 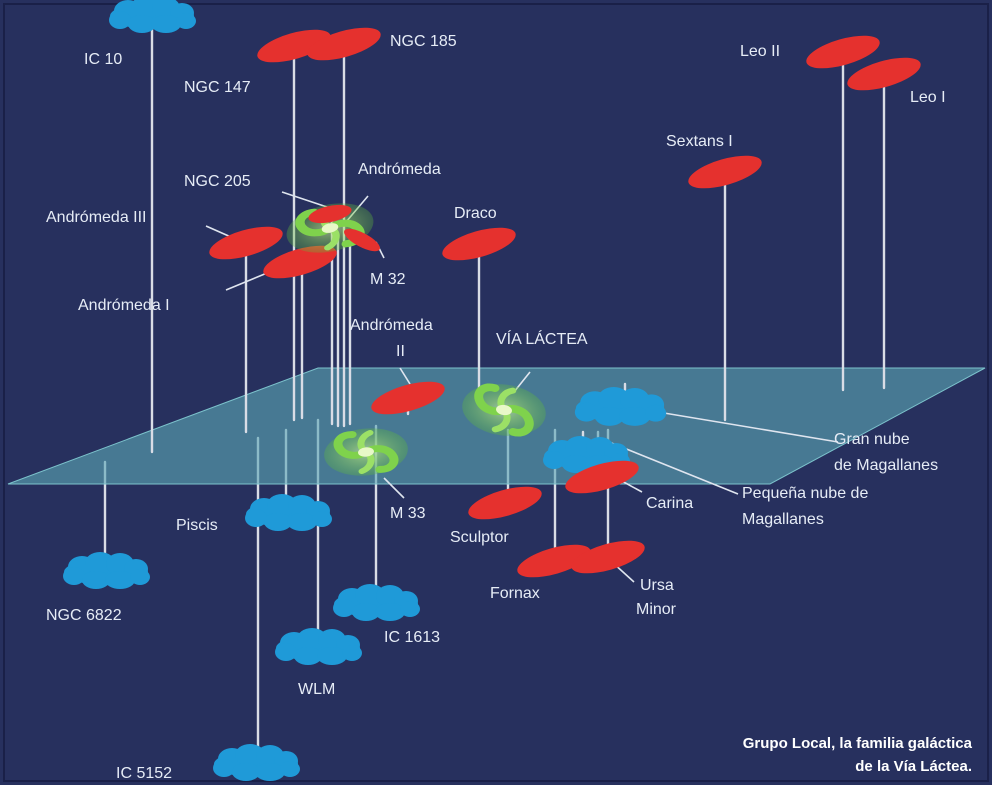 I want to click on label-ursa-line1: Ursa, so click(x=657, y=585).